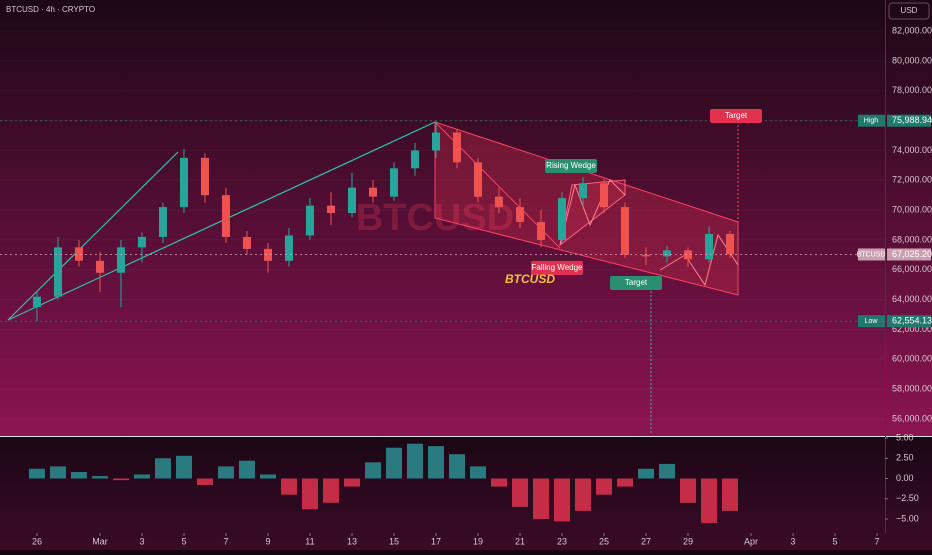 This screenshot has height=555, width=932. I want to click on y-tick-label: 58,000.00, so click(912, 389).